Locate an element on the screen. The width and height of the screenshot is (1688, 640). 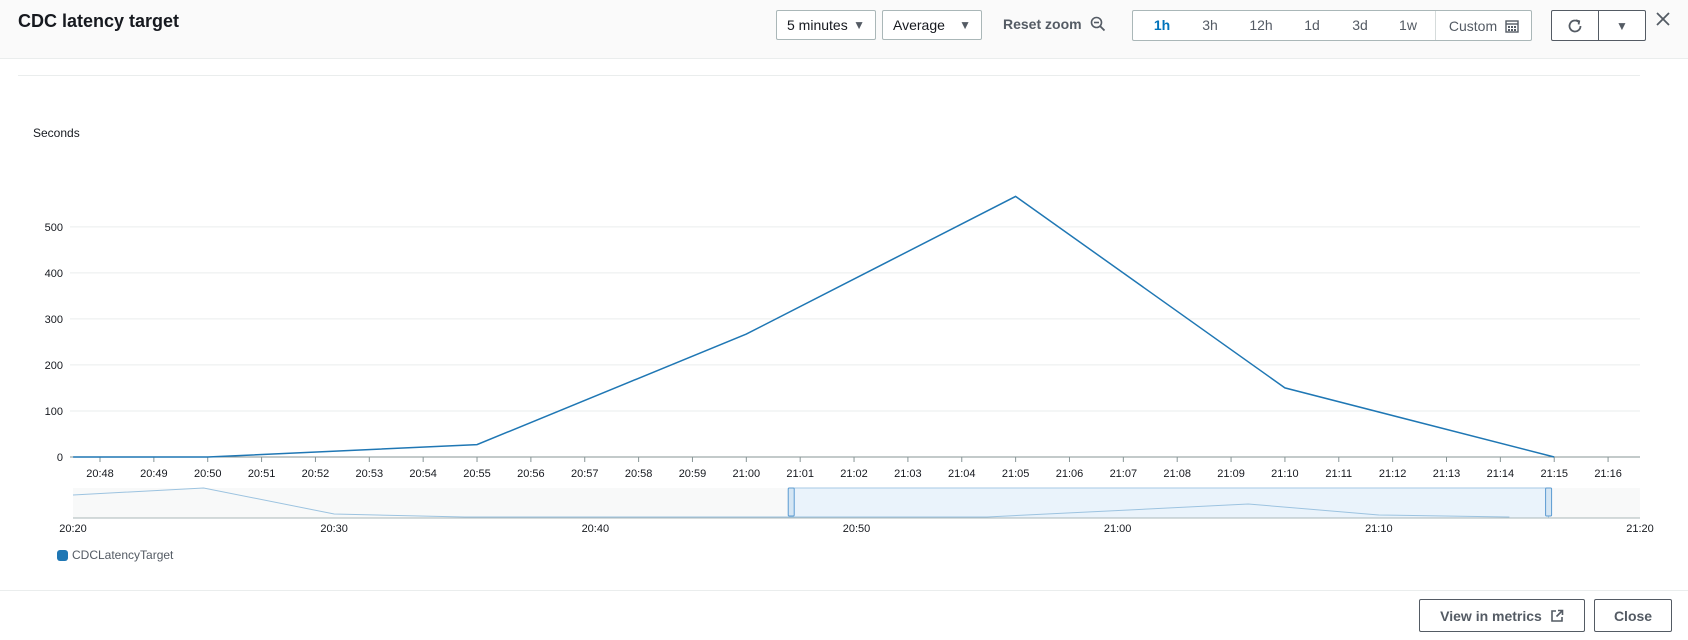
overview-handle-left is located at coordinates (791, 502).